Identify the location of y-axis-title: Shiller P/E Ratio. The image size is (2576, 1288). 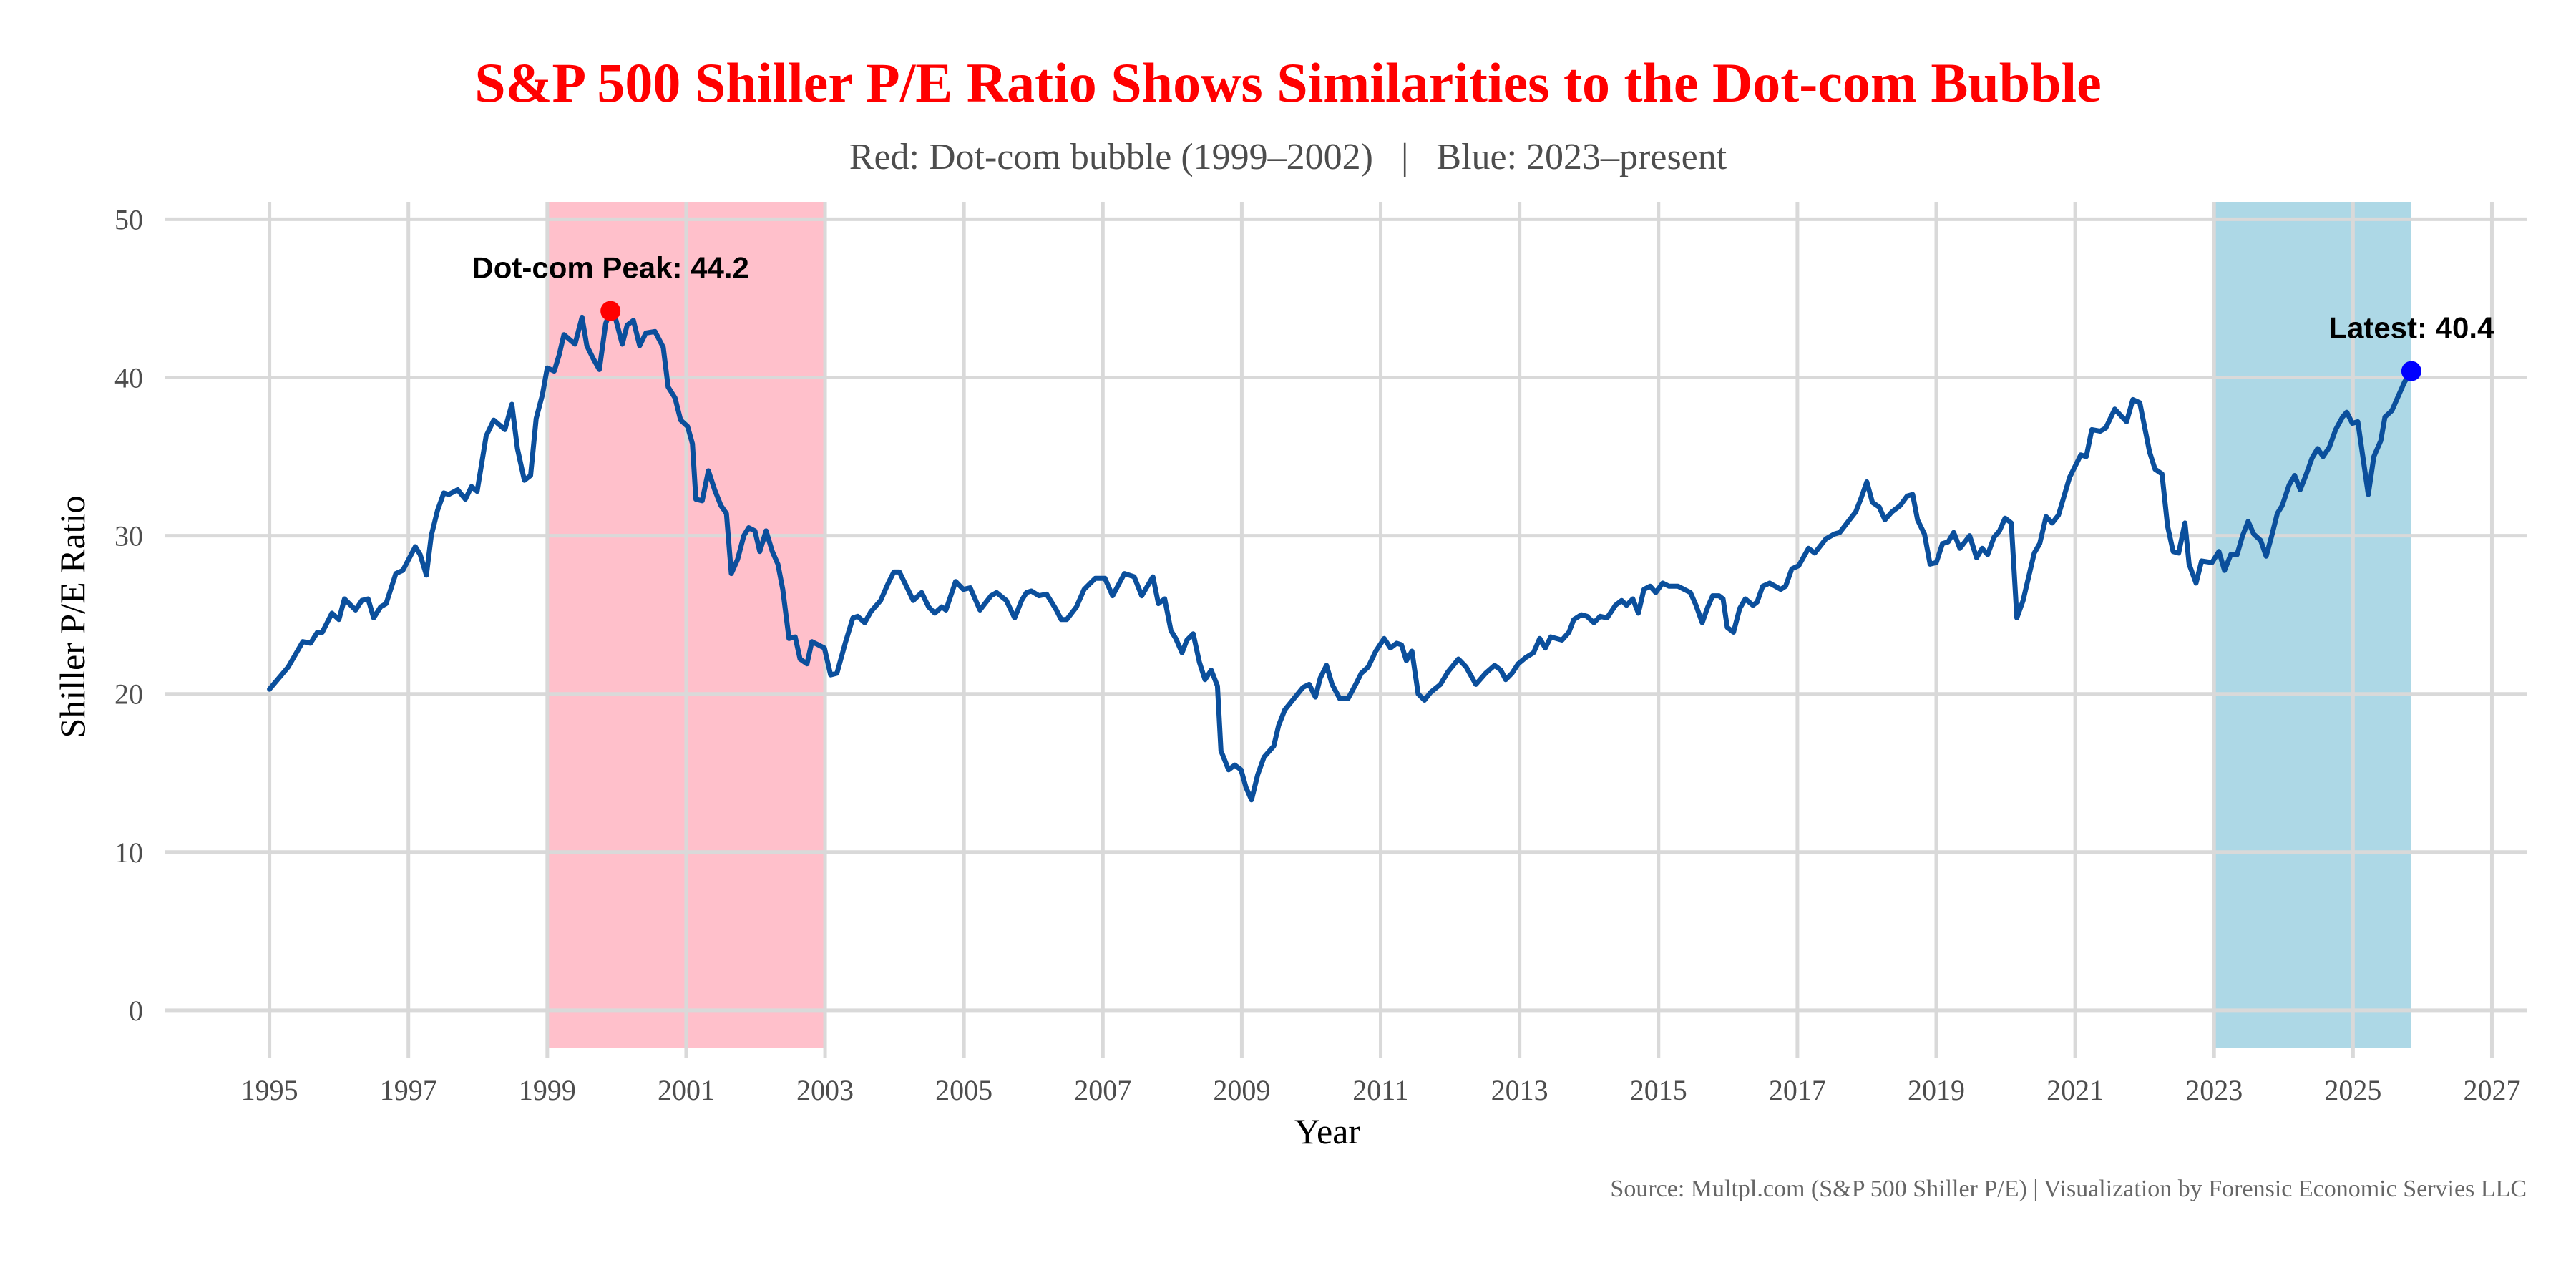
(72, 617).